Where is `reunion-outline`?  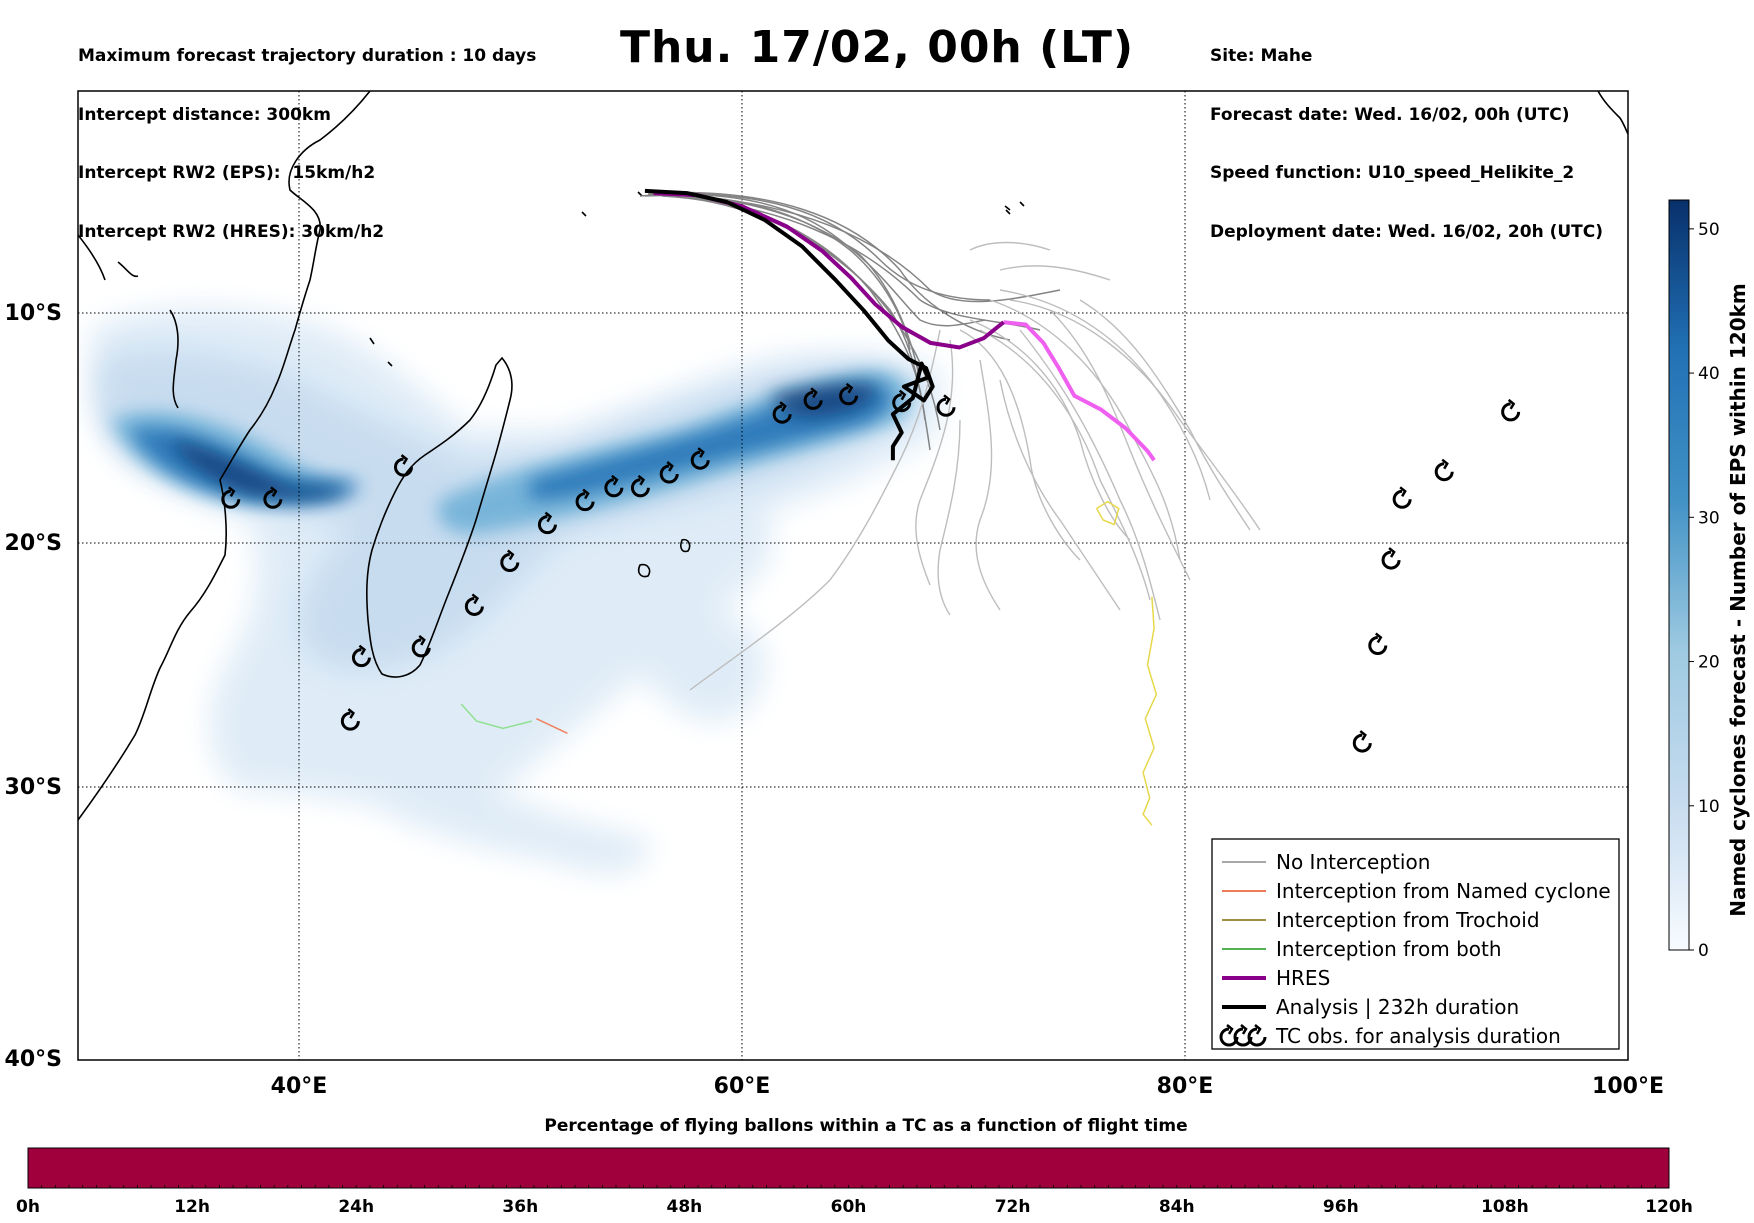 reunion-outline is located at coordinates (685, 545).